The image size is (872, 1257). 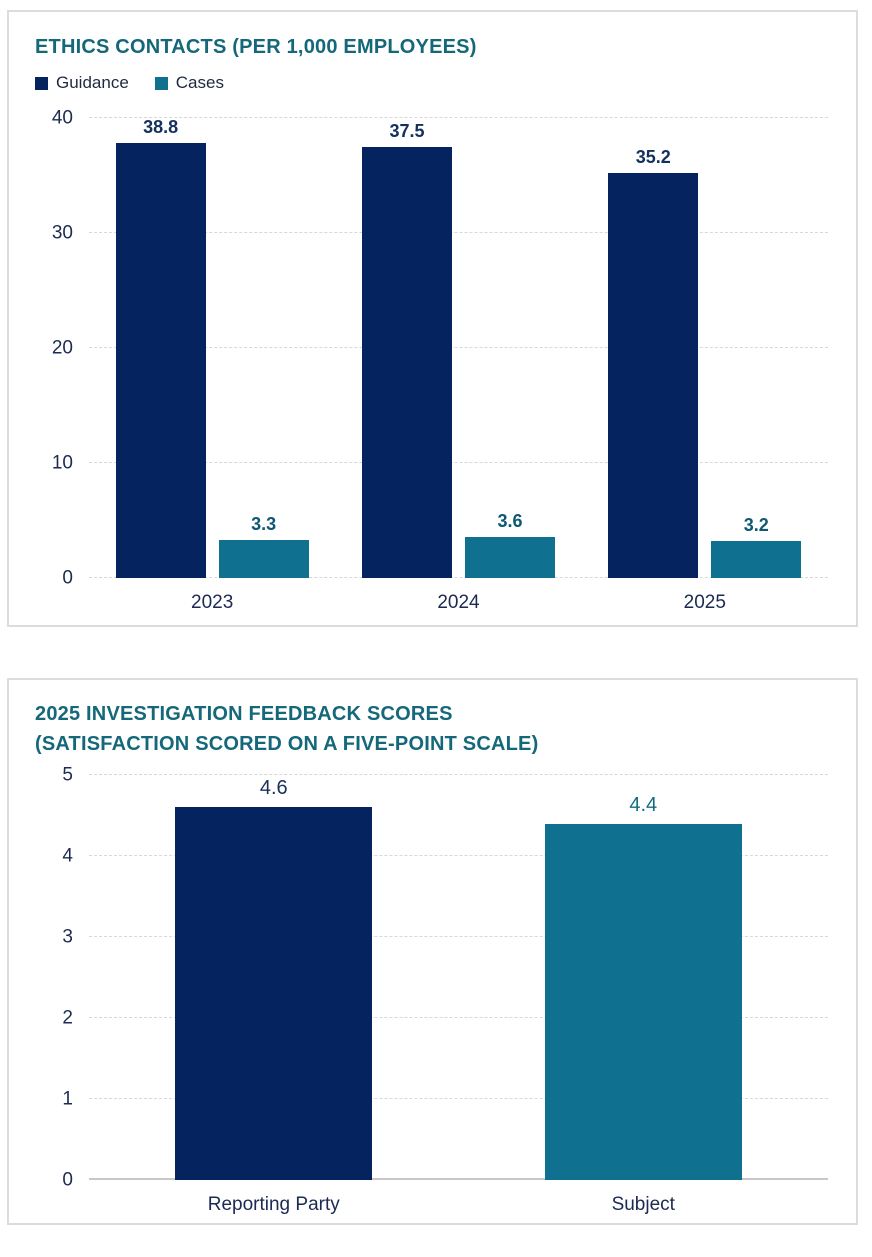 I want to click on bar-pair: 37.5 3.6, so click(x=458, y=348).